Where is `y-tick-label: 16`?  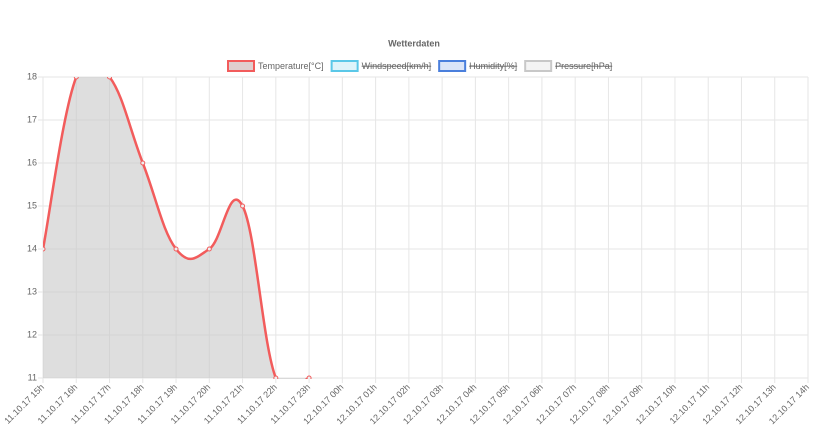 y-tick-label: 16 is located at coordinates (32, 162).